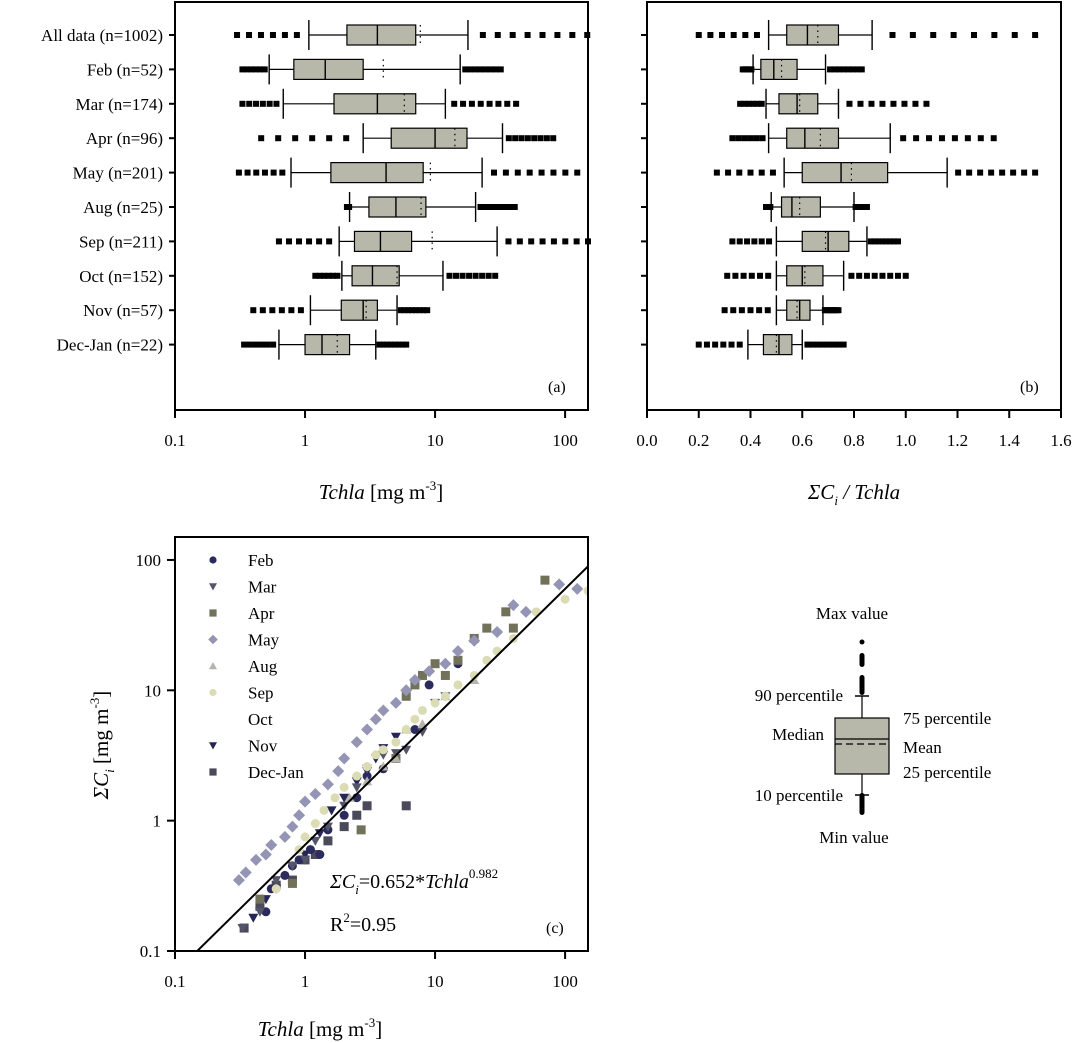  Describe the element at coordinates (155, 756) in the screenshot. I see `panel-c-y-ticks: 0.1 1 10 100` at that location.